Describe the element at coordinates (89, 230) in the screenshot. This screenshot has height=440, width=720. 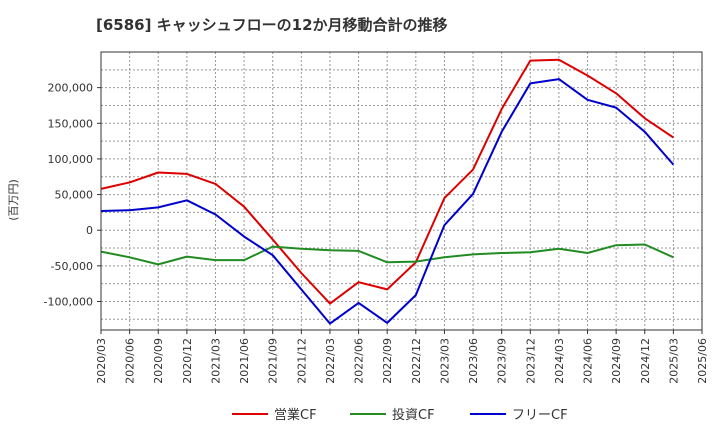
I see `y-tick-label: 0` at that location.